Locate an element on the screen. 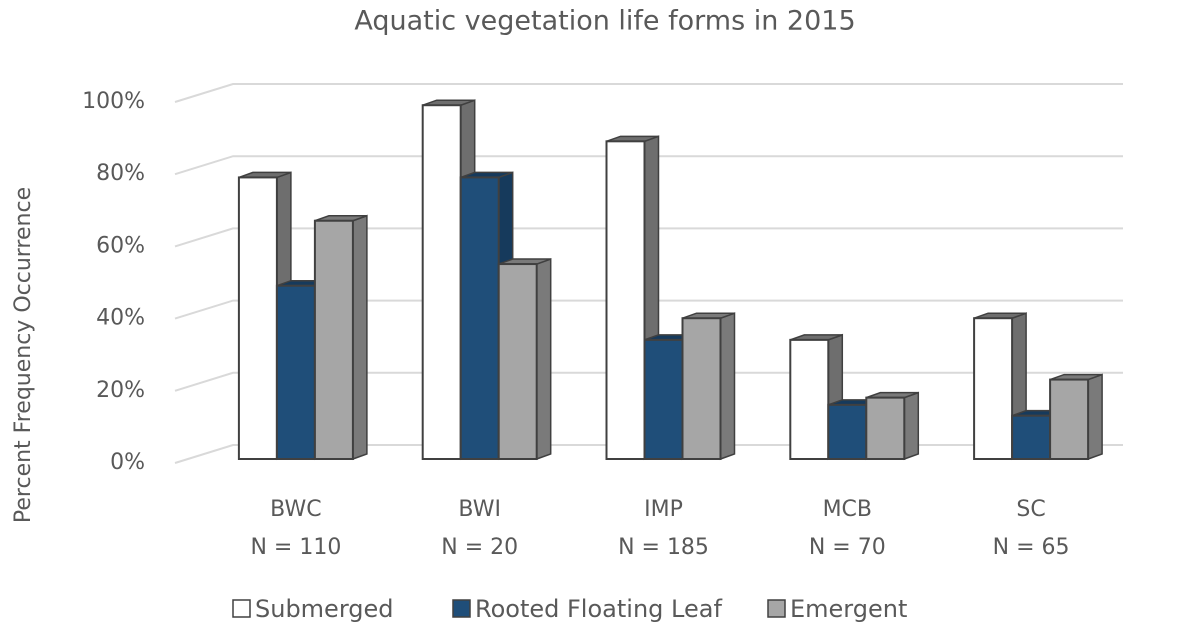 Image resolution: width=1177 pixels, height=632 pixels. x-tick-count: N = 185 is located at coordinates (663, 547).